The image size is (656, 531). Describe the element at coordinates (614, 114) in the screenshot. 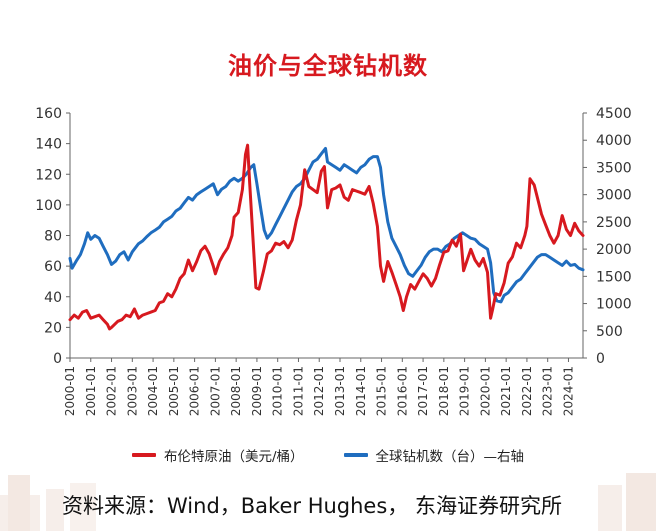

I see `y-right-tick-label: 4500` at that location.